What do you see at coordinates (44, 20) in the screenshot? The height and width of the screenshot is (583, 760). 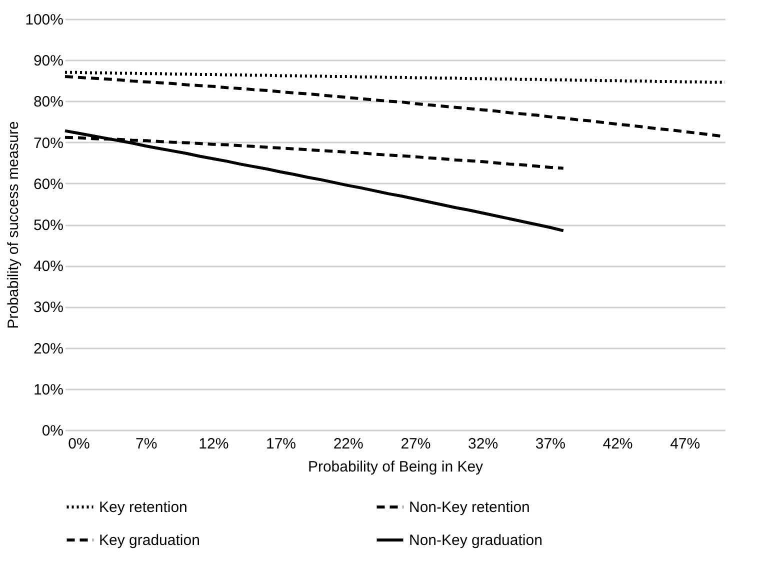 I see `y-tick-label: 100%` at bounding box center [44, 20].